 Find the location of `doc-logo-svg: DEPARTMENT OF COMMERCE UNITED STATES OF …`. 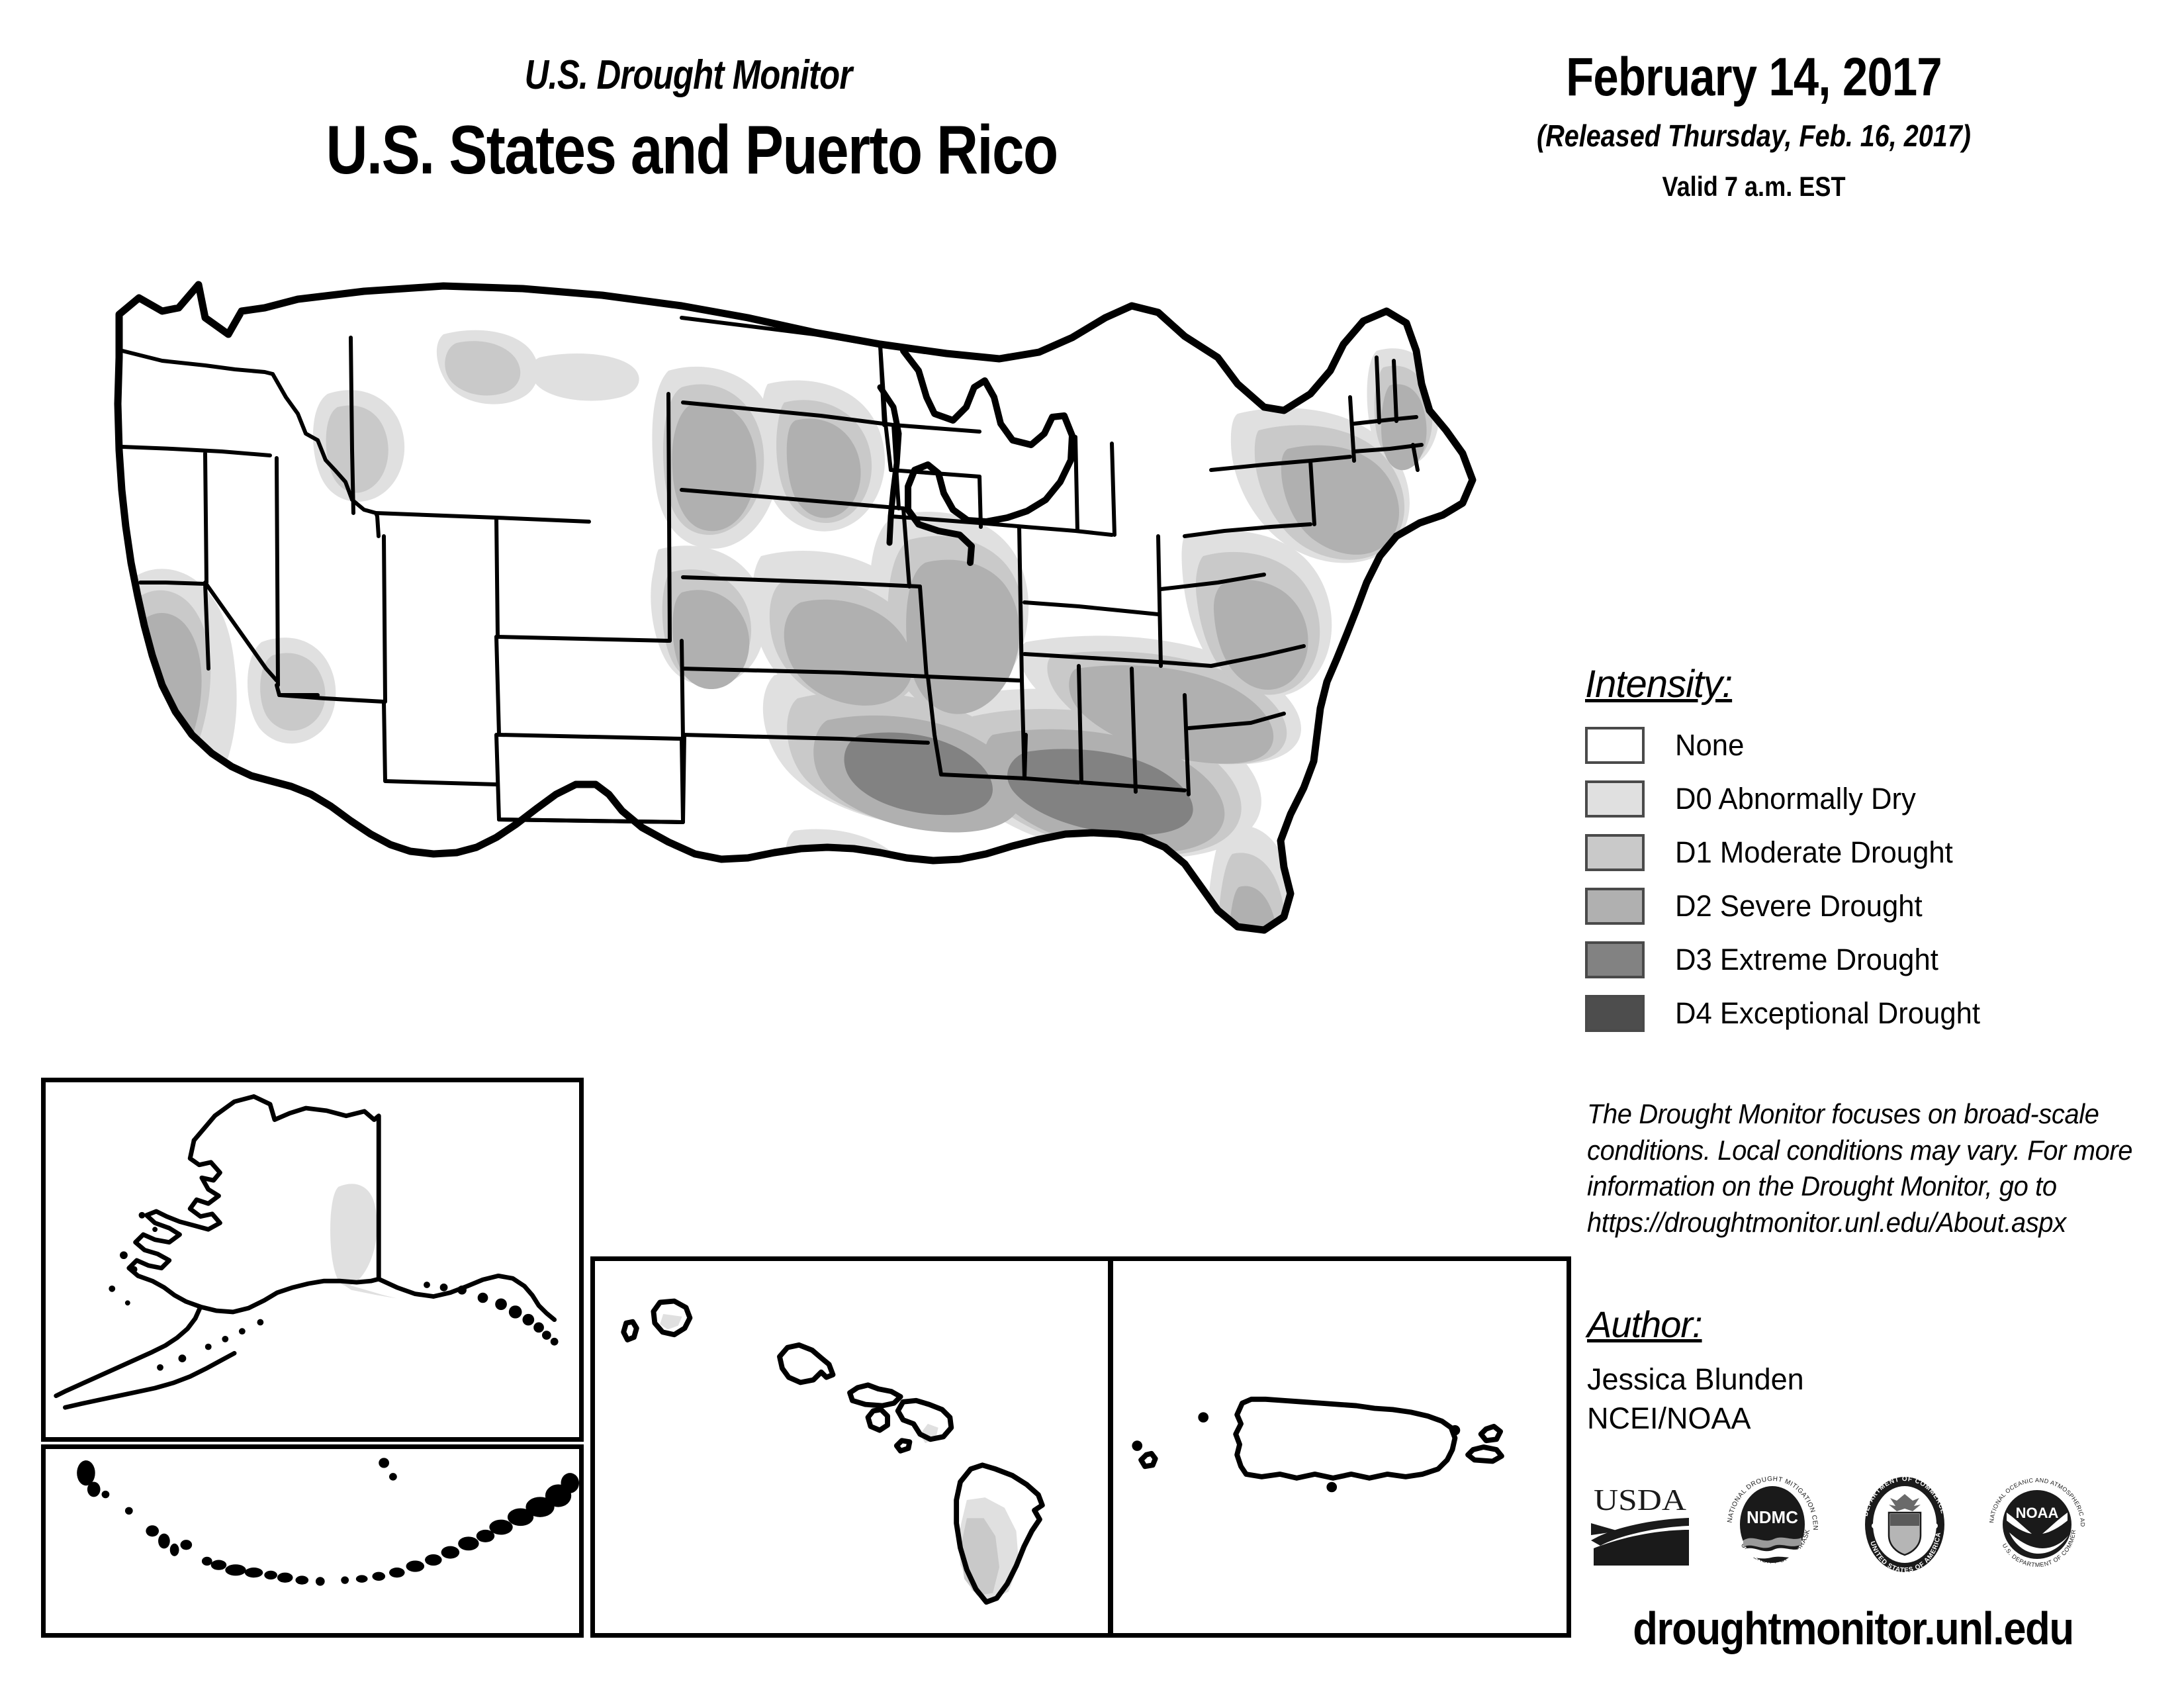

doc-logo-svg: DEPARTMENT OF COMMERCE UNITED STATES OF … is located at coordinates (1904, 1525).